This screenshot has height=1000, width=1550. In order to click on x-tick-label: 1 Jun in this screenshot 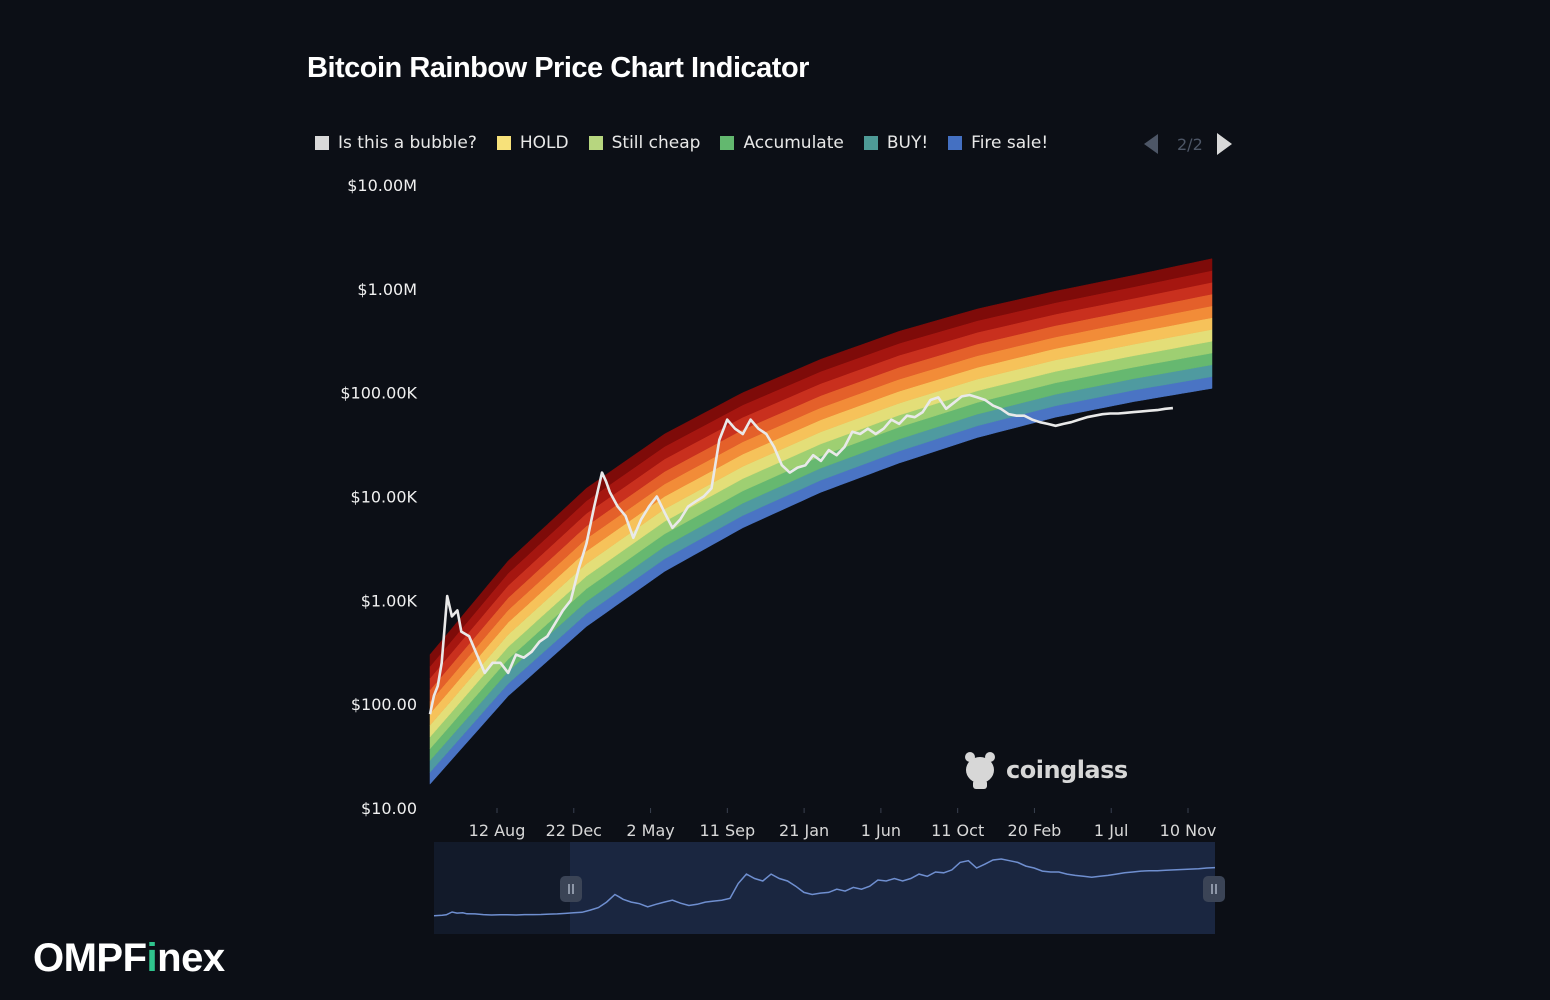, I will do `click(881, 830)`.